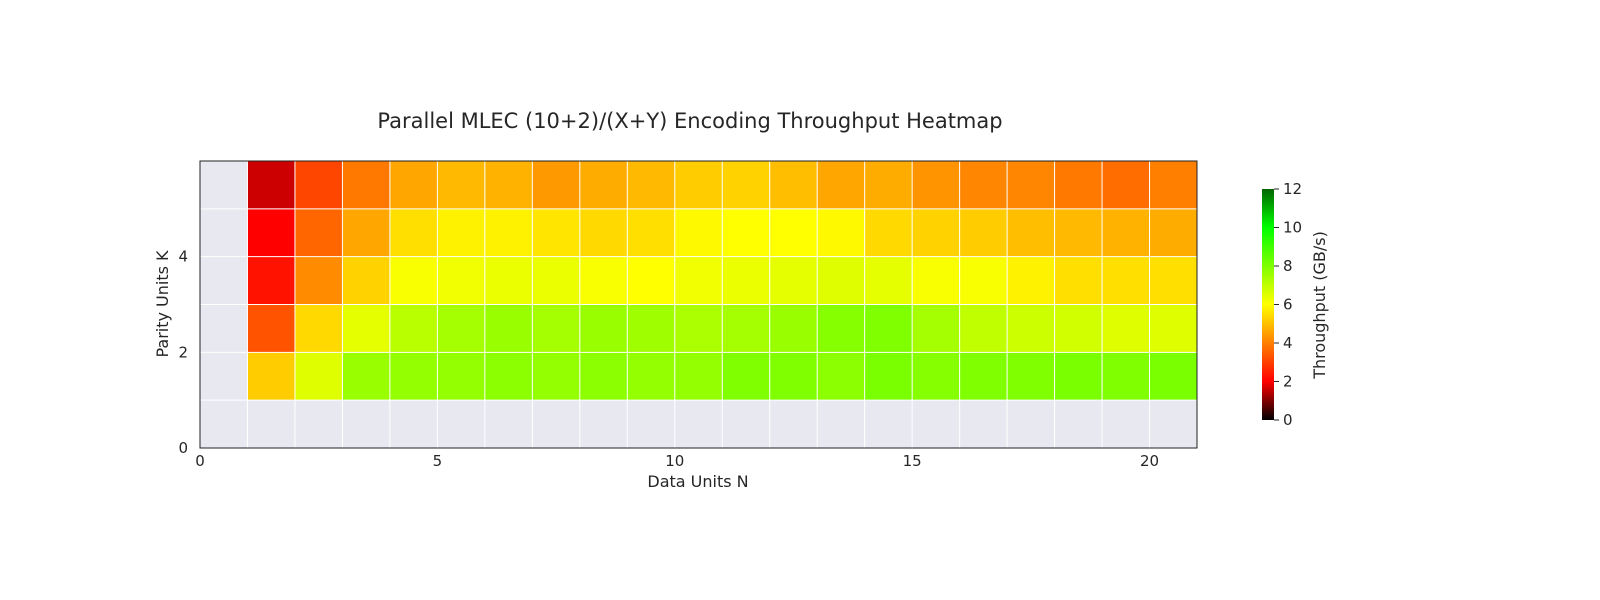 Image resolution: width=1600 pixels, height=600 pixels. I want to click on x-axis-label: Data Units N, so click(697, 481).